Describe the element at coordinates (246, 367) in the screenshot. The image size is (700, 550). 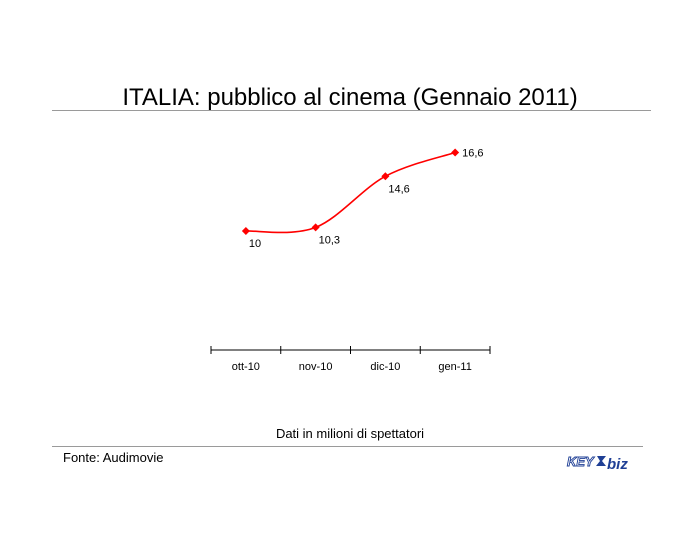
I see `x-tick-label: ott-10` at that location.